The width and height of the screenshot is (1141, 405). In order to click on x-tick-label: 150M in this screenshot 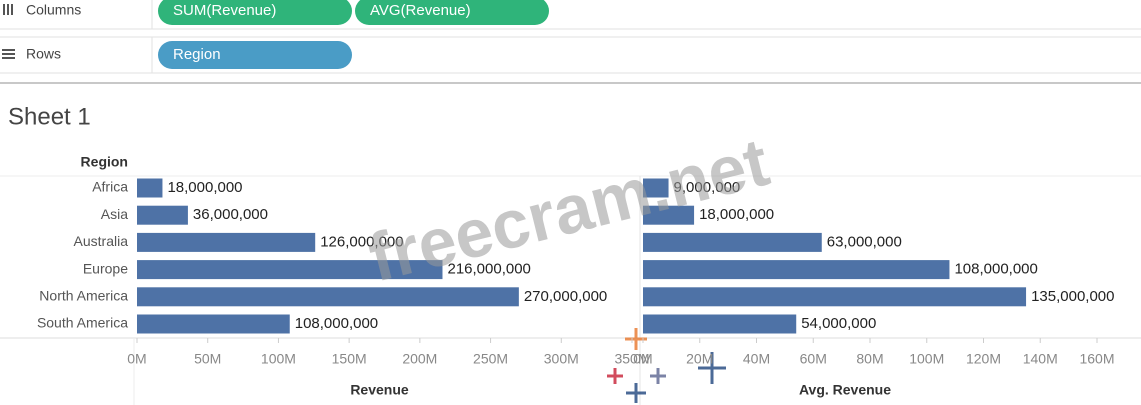, I will do `click(349, 359)`.